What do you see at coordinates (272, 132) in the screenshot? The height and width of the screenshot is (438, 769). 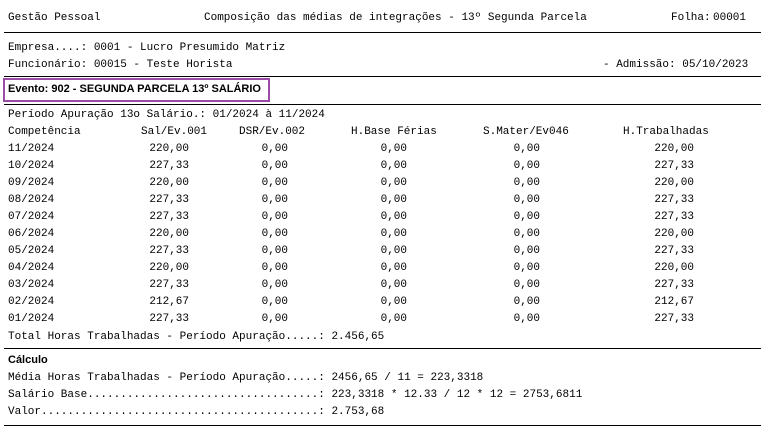 I see `col-dsr: DSR/Ev.002` at bounding box center [272, 132].